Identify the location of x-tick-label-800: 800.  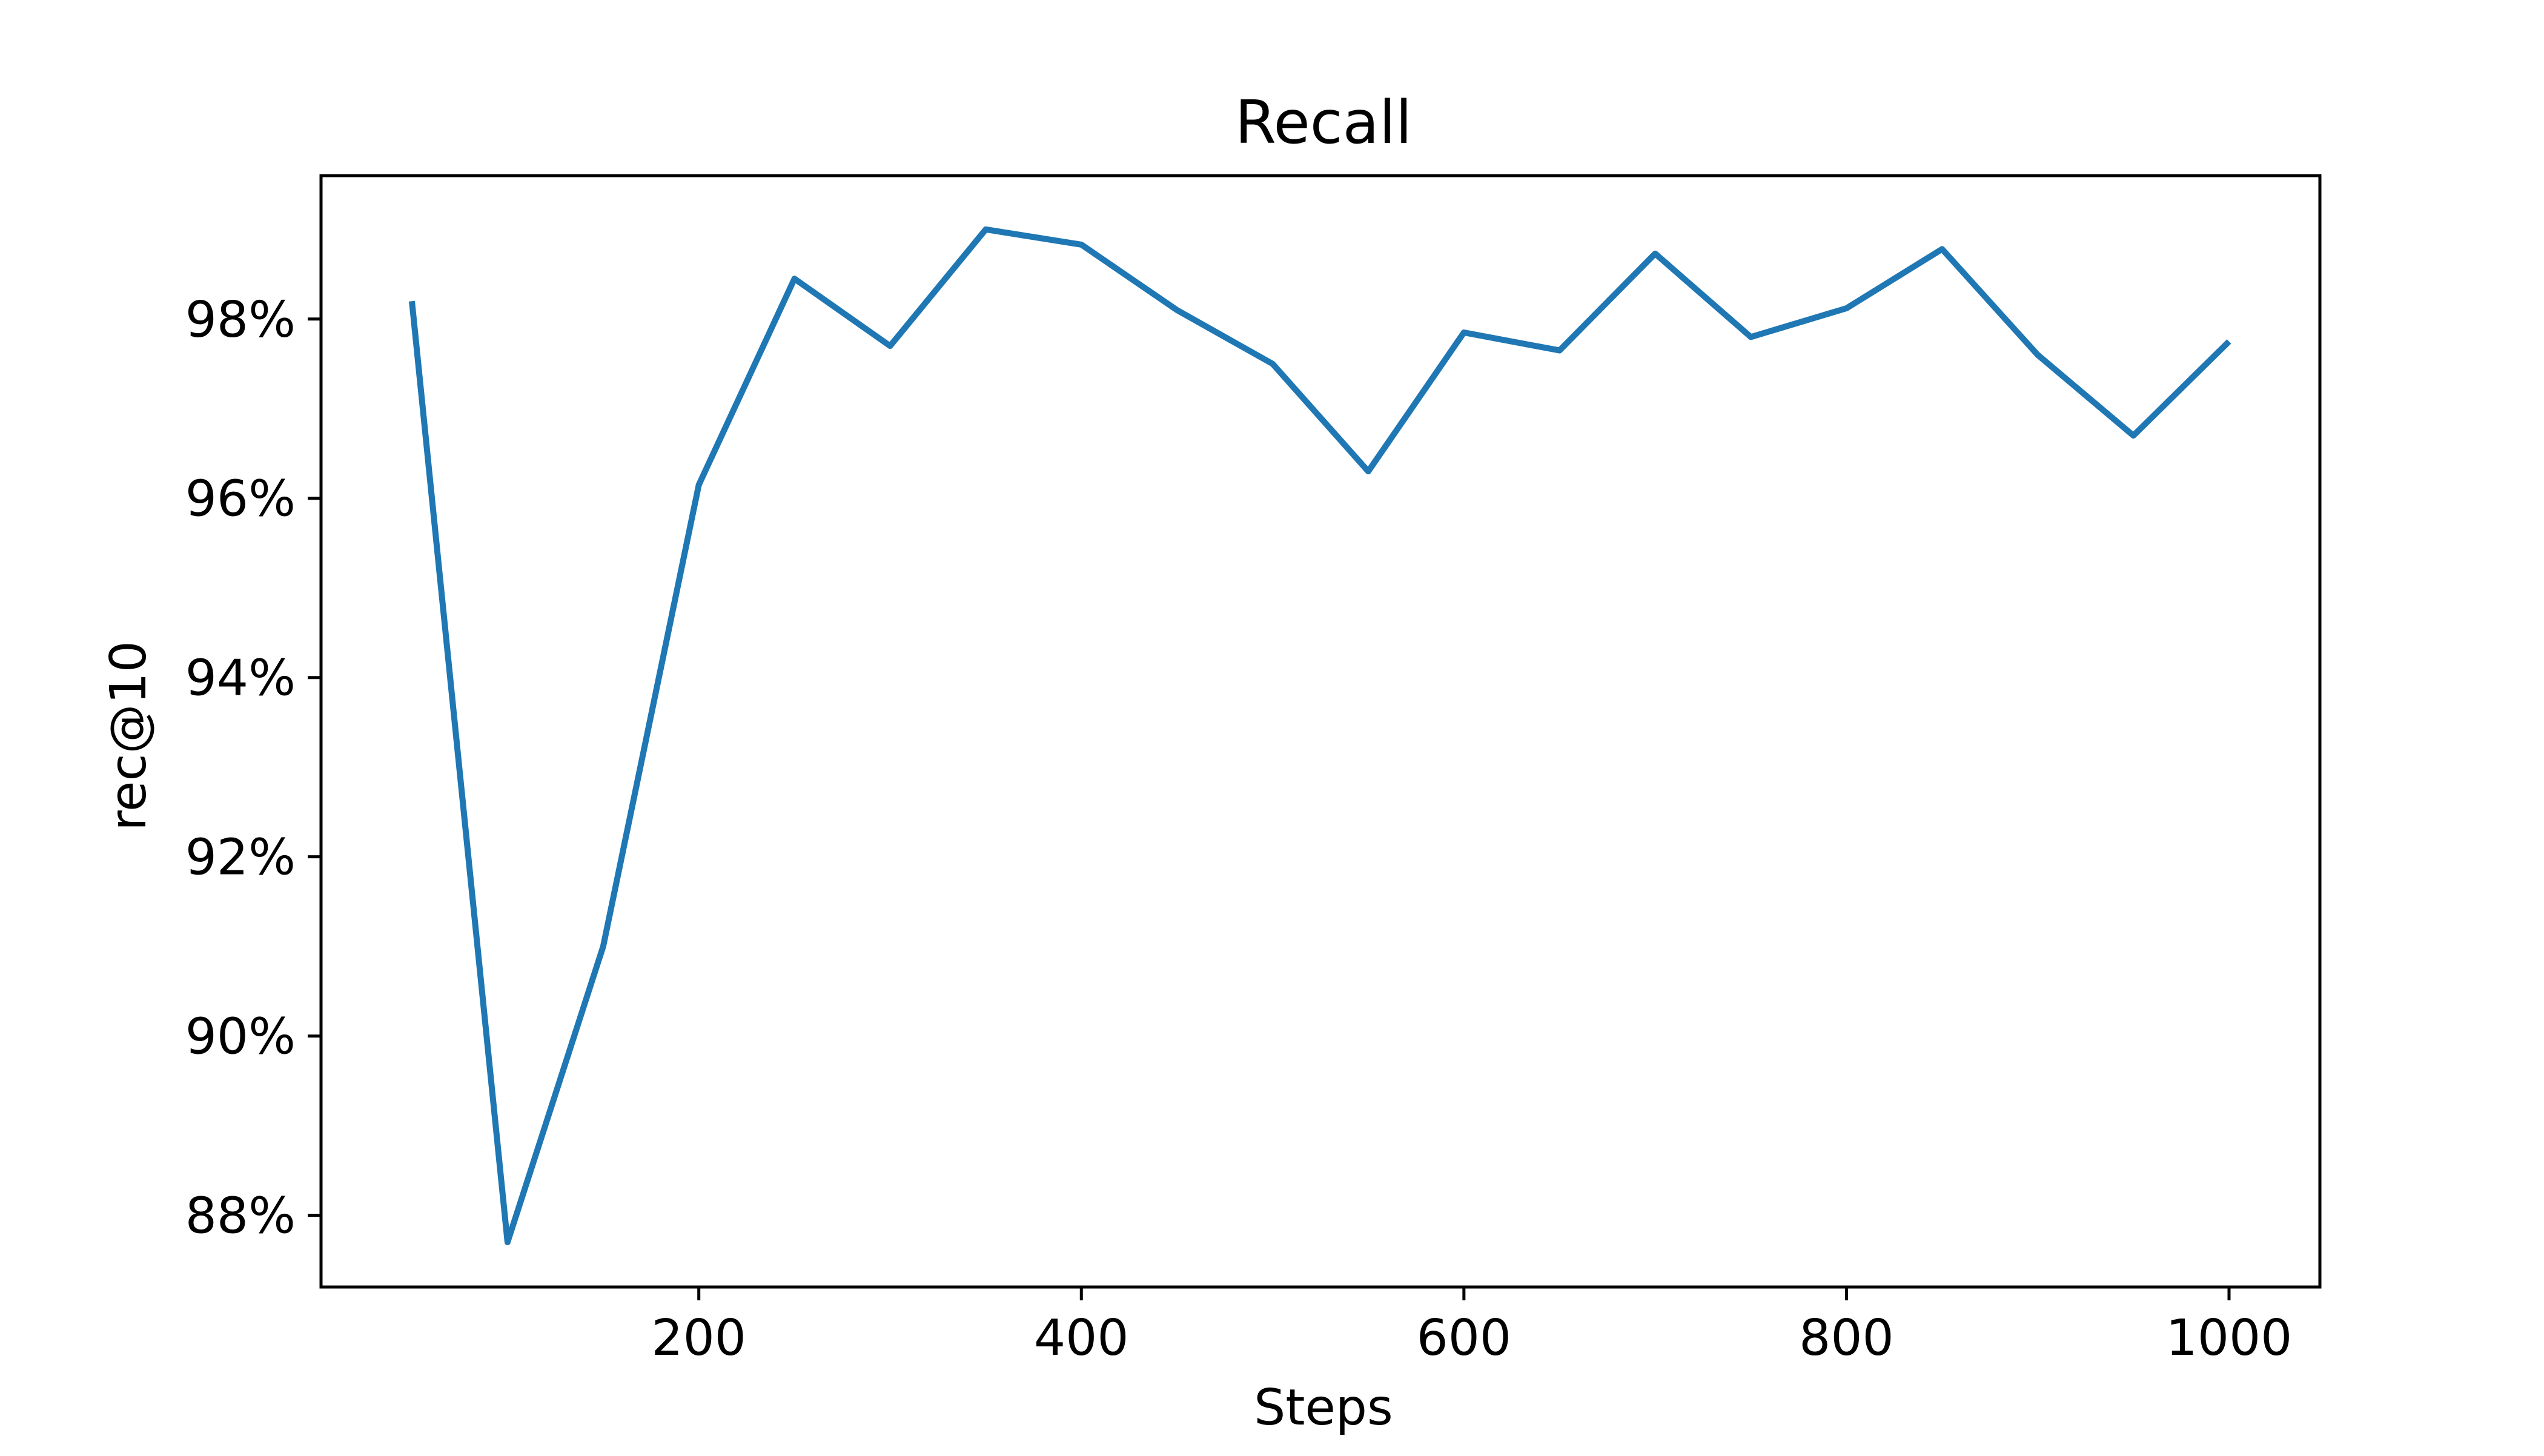
(1847, 1338).